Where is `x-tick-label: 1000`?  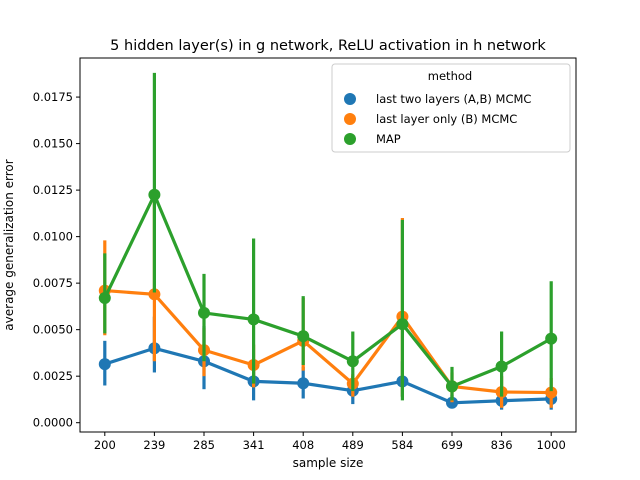 x-tick-label: 1000 is located at coordinates (551, 445).